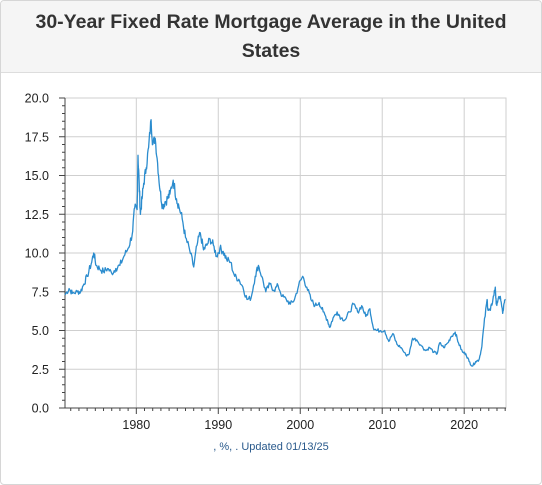 This screenshot has width=542, height=485. Describe the element at coordinates (37, 254) in the screenshot. I see `y-tick-label: 10.0` at that location.